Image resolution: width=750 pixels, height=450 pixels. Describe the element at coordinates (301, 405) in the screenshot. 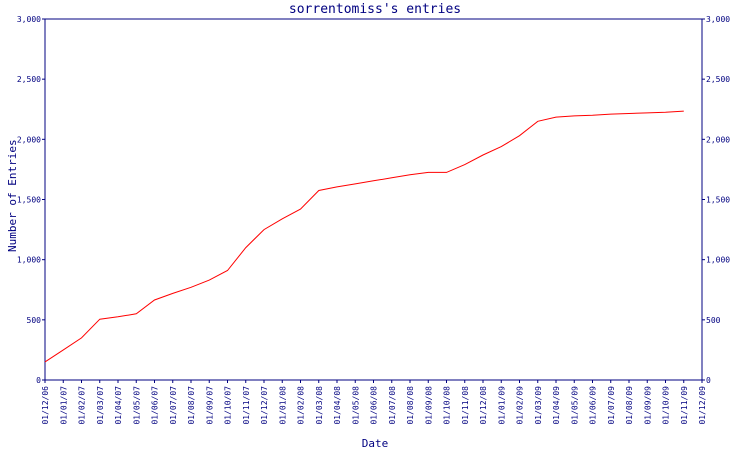

I see `x-tick-label: 01/02/08` at that location.